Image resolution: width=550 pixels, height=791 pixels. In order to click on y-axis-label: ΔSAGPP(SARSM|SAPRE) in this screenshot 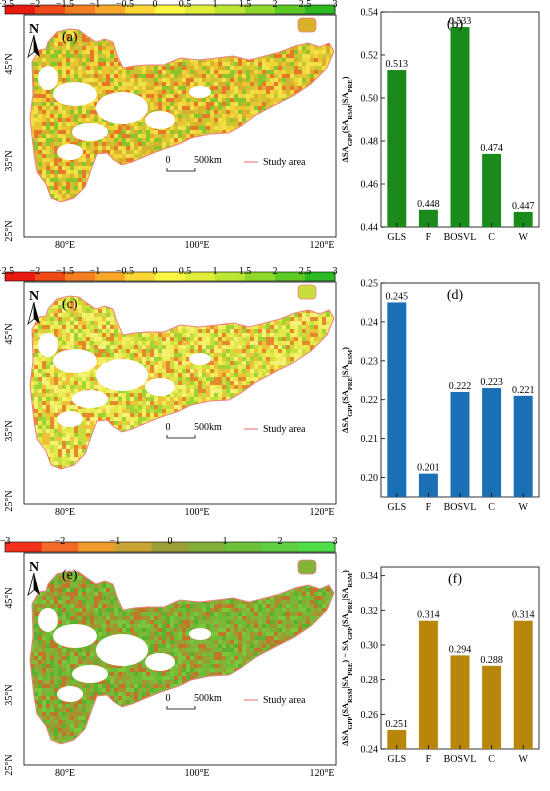, I will do `click(347, 119)`.